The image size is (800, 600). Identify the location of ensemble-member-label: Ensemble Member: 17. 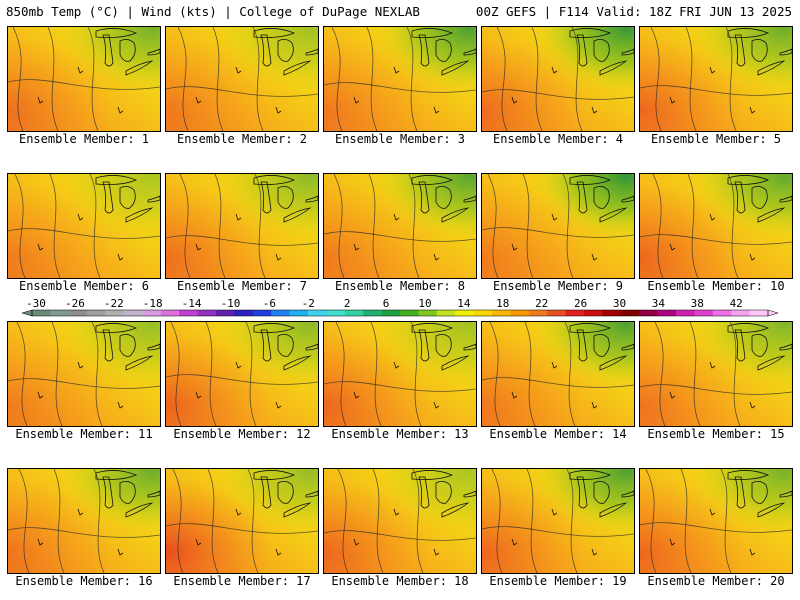
(242, 581).